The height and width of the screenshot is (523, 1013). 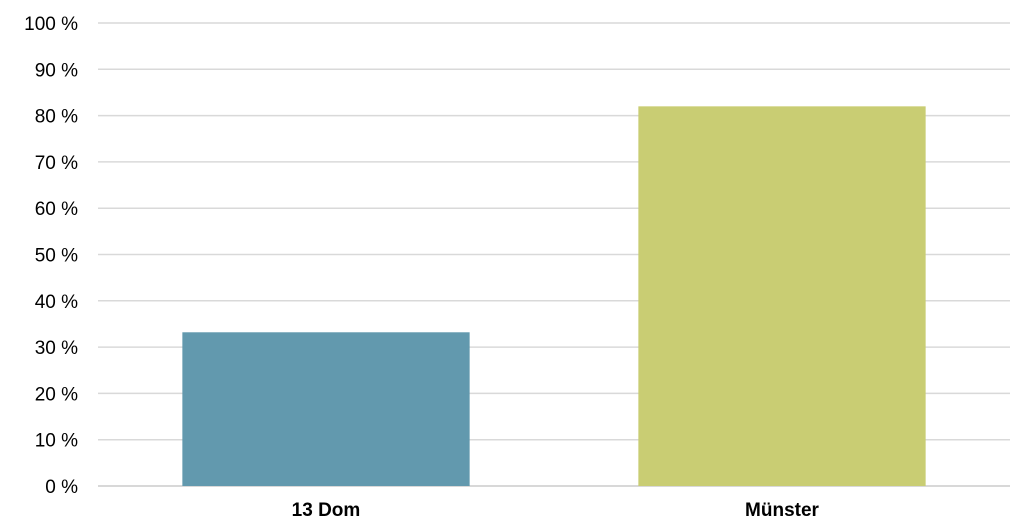 I want to click on y-tick-label: 100 %, so click(x=51, y=24).